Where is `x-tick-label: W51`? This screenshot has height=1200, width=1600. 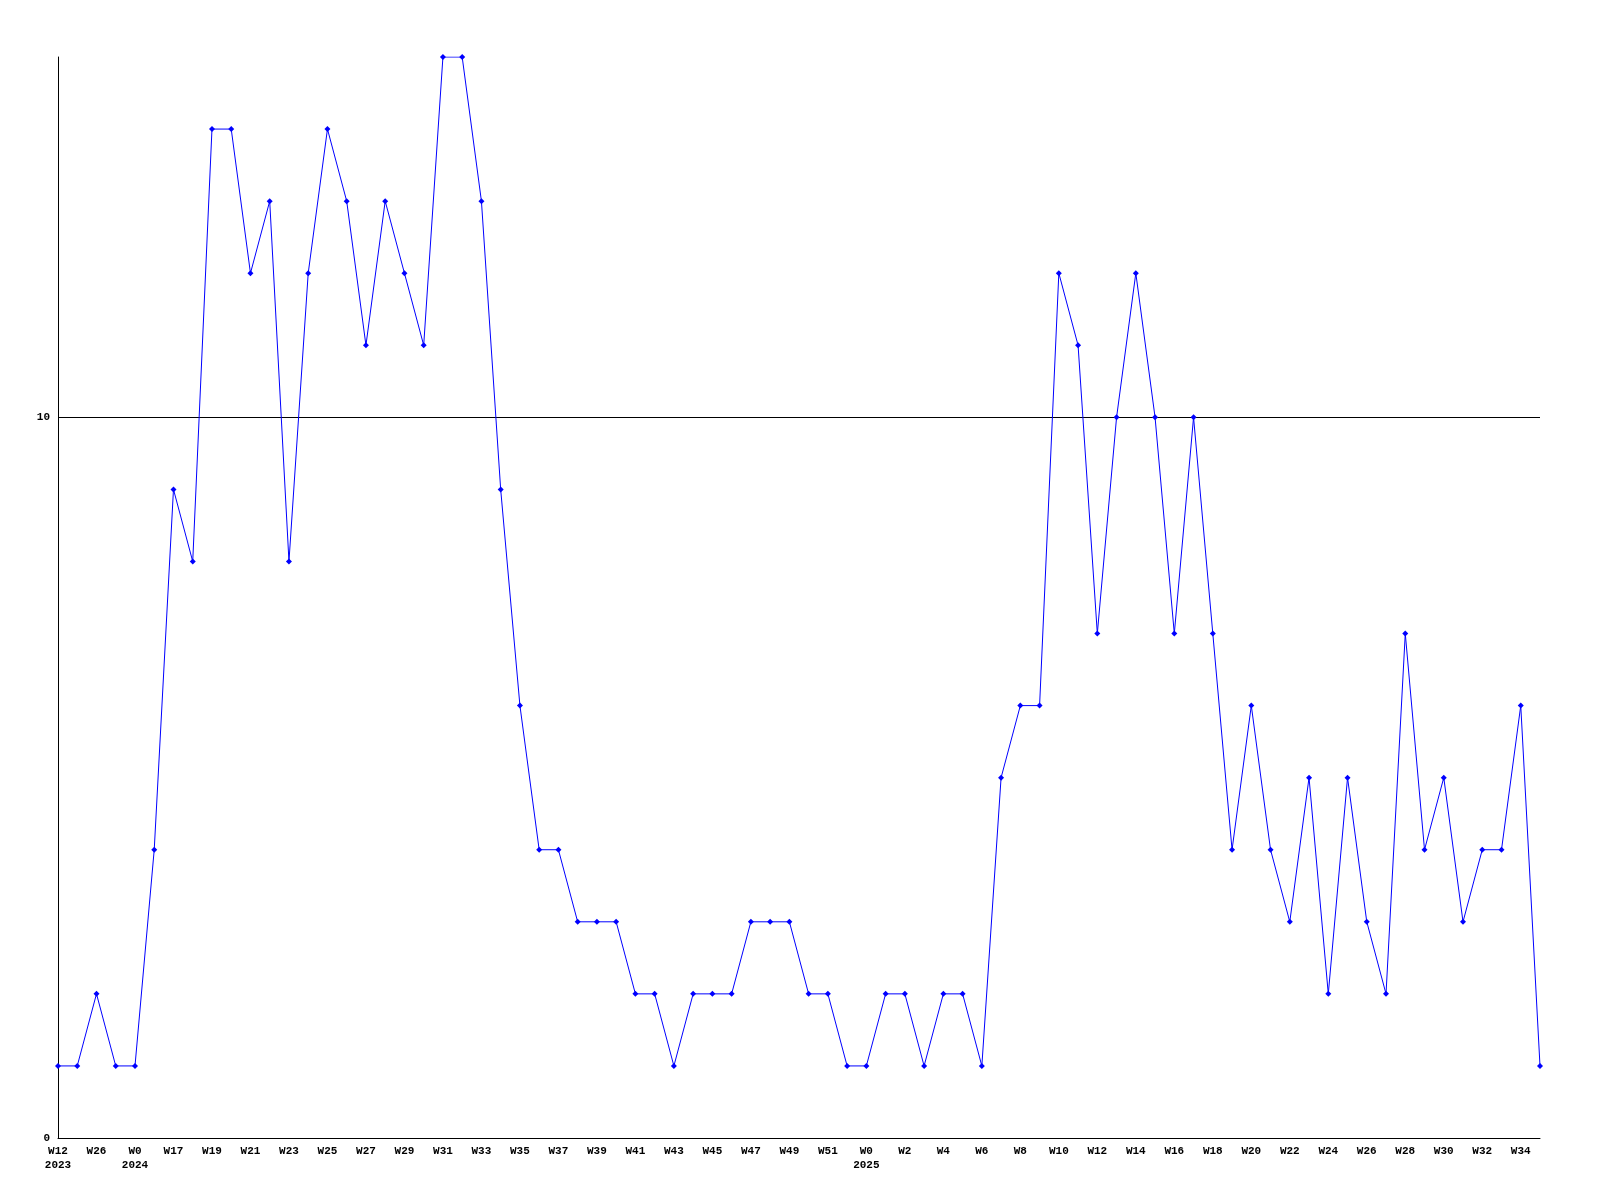
x-tick-label: W51 is located at coordinates (828, 1151).